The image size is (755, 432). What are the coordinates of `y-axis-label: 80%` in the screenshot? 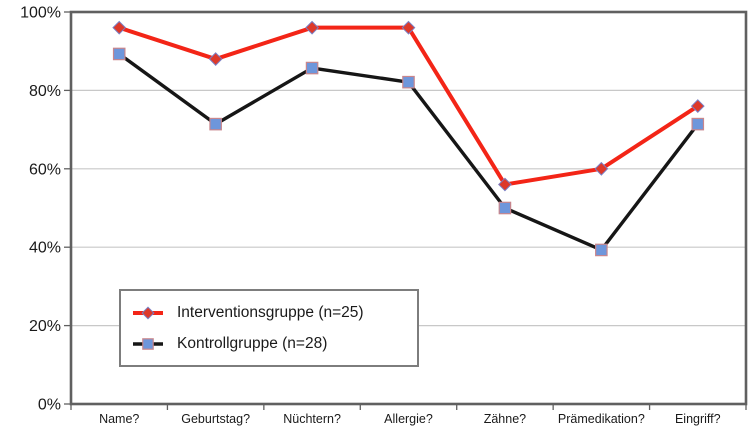 It's located at (45, 91).